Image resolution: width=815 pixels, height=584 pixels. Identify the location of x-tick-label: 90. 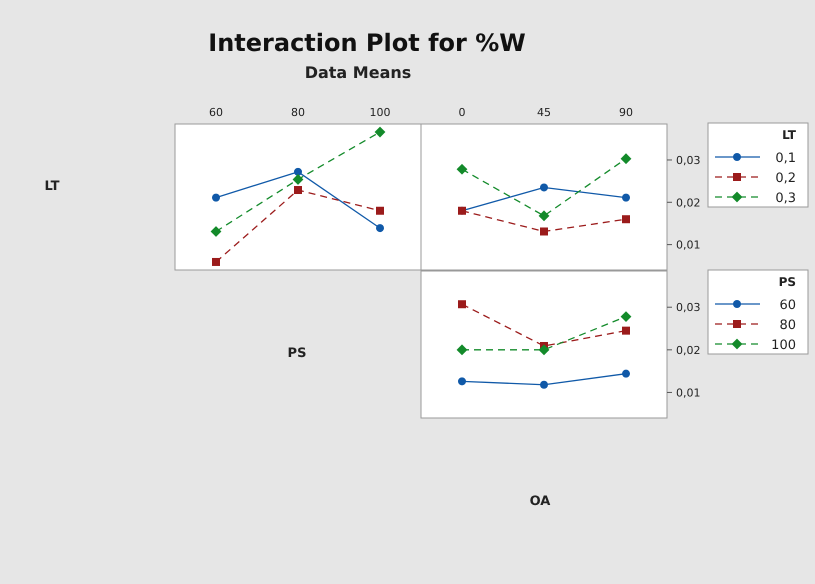
(626, 112).